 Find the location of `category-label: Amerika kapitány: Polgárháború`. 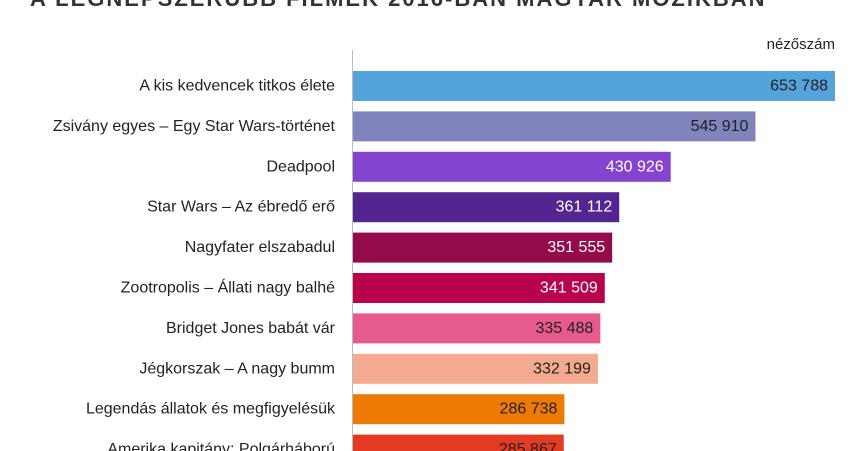

category-label: Amerika kapitány: Polgárháború is located at coordinates (221, 446).